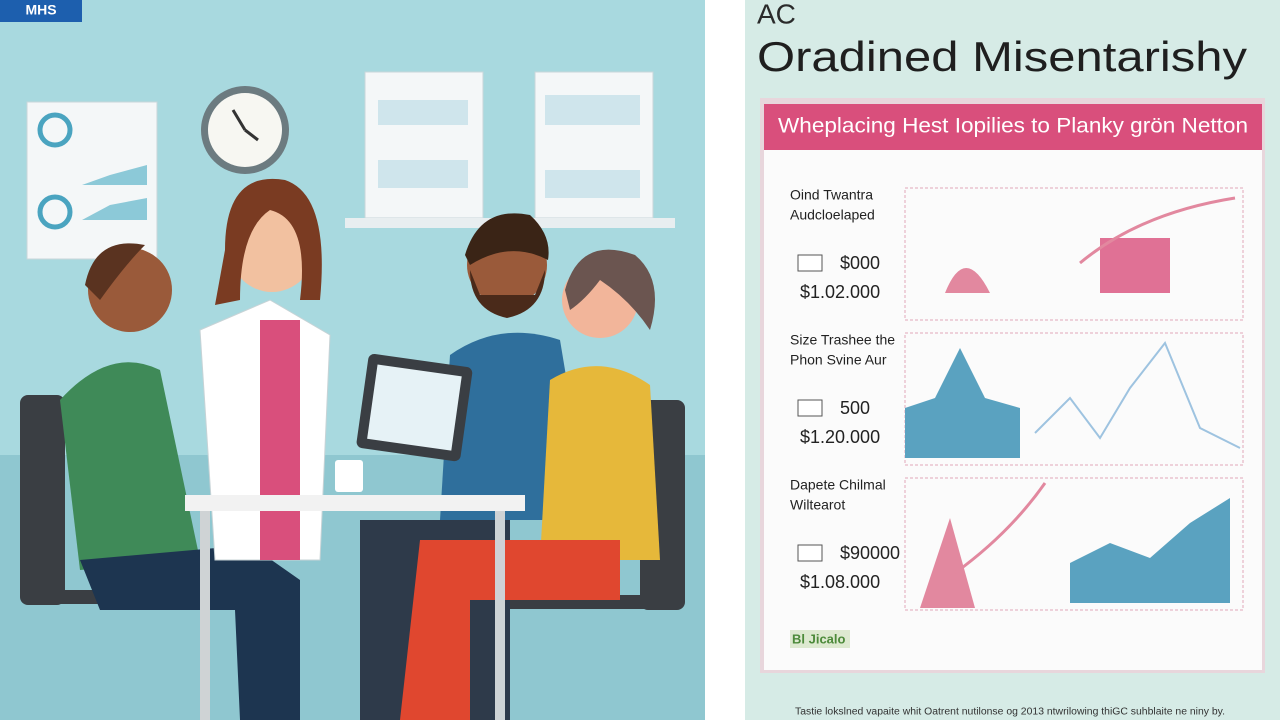 This screenshot has width=1280, height=720. What do you see at coordinates (725, 360) in the screenshot?
I see `divider` at bounding box center [725, 360].